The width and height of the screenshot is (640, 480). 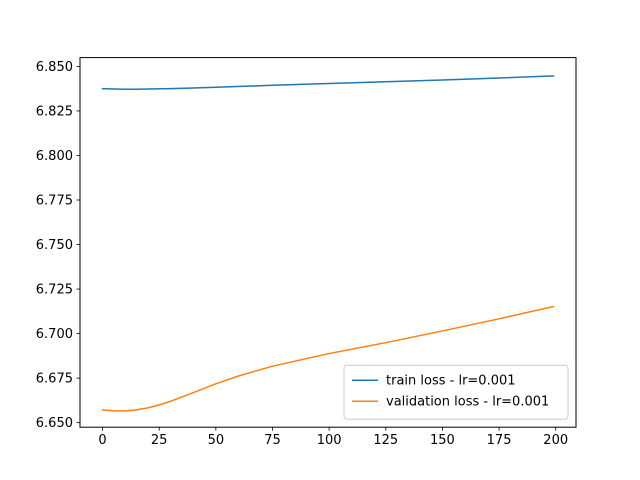 I want to click on x-tick-label: 75, so click(x=272, y=440).